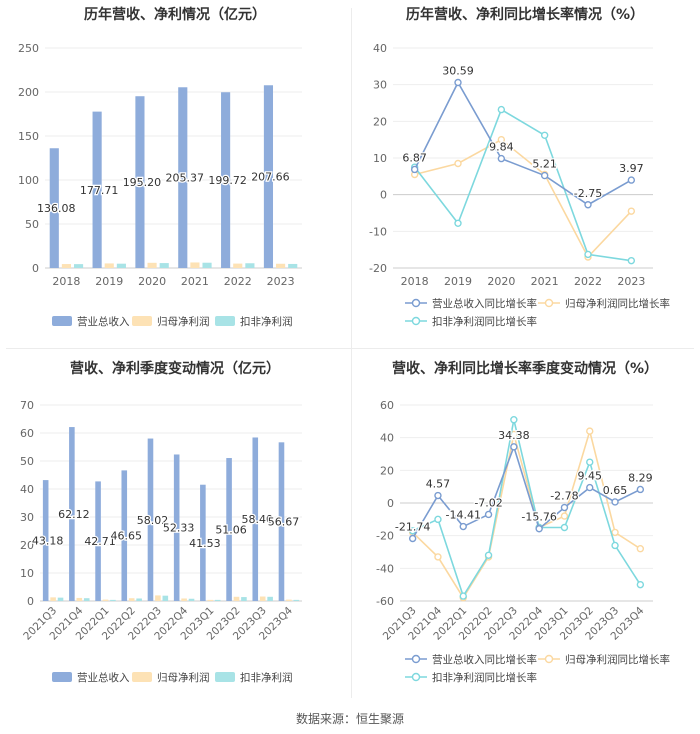 The image size is (700, 734). What do you see at coordinates (458, 281) in the screenshot?
I see `x-tick-label: 2019` at bounding box center [458, 281].